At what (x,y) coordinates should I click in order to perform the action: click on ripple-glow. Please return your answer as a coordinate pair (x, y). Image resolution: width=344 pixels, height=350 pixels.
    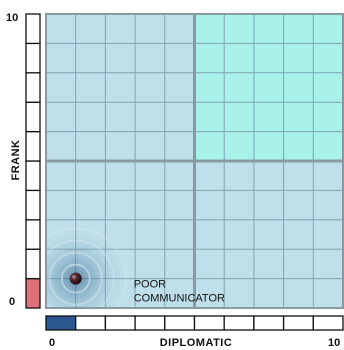
    Looking at the image, I should click on (89, 265).